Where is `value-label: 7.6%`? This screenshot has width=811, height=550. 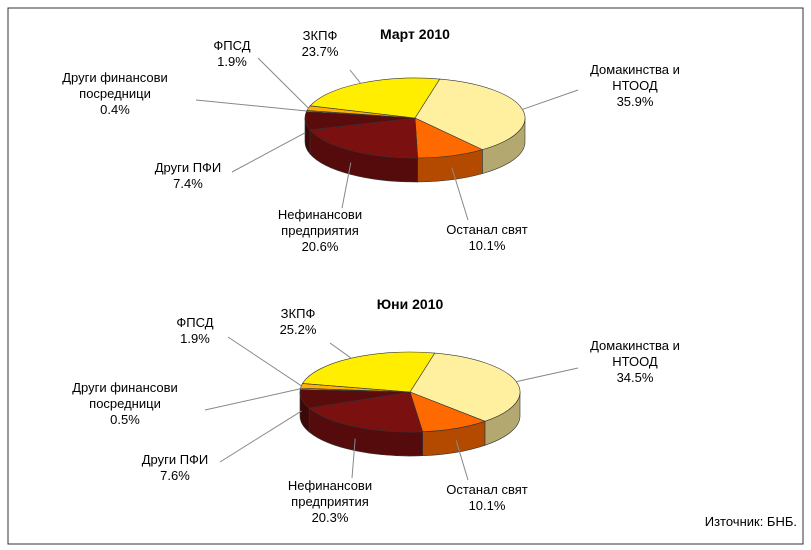
value-label: 7.6% is located at coordinates (175, 475).